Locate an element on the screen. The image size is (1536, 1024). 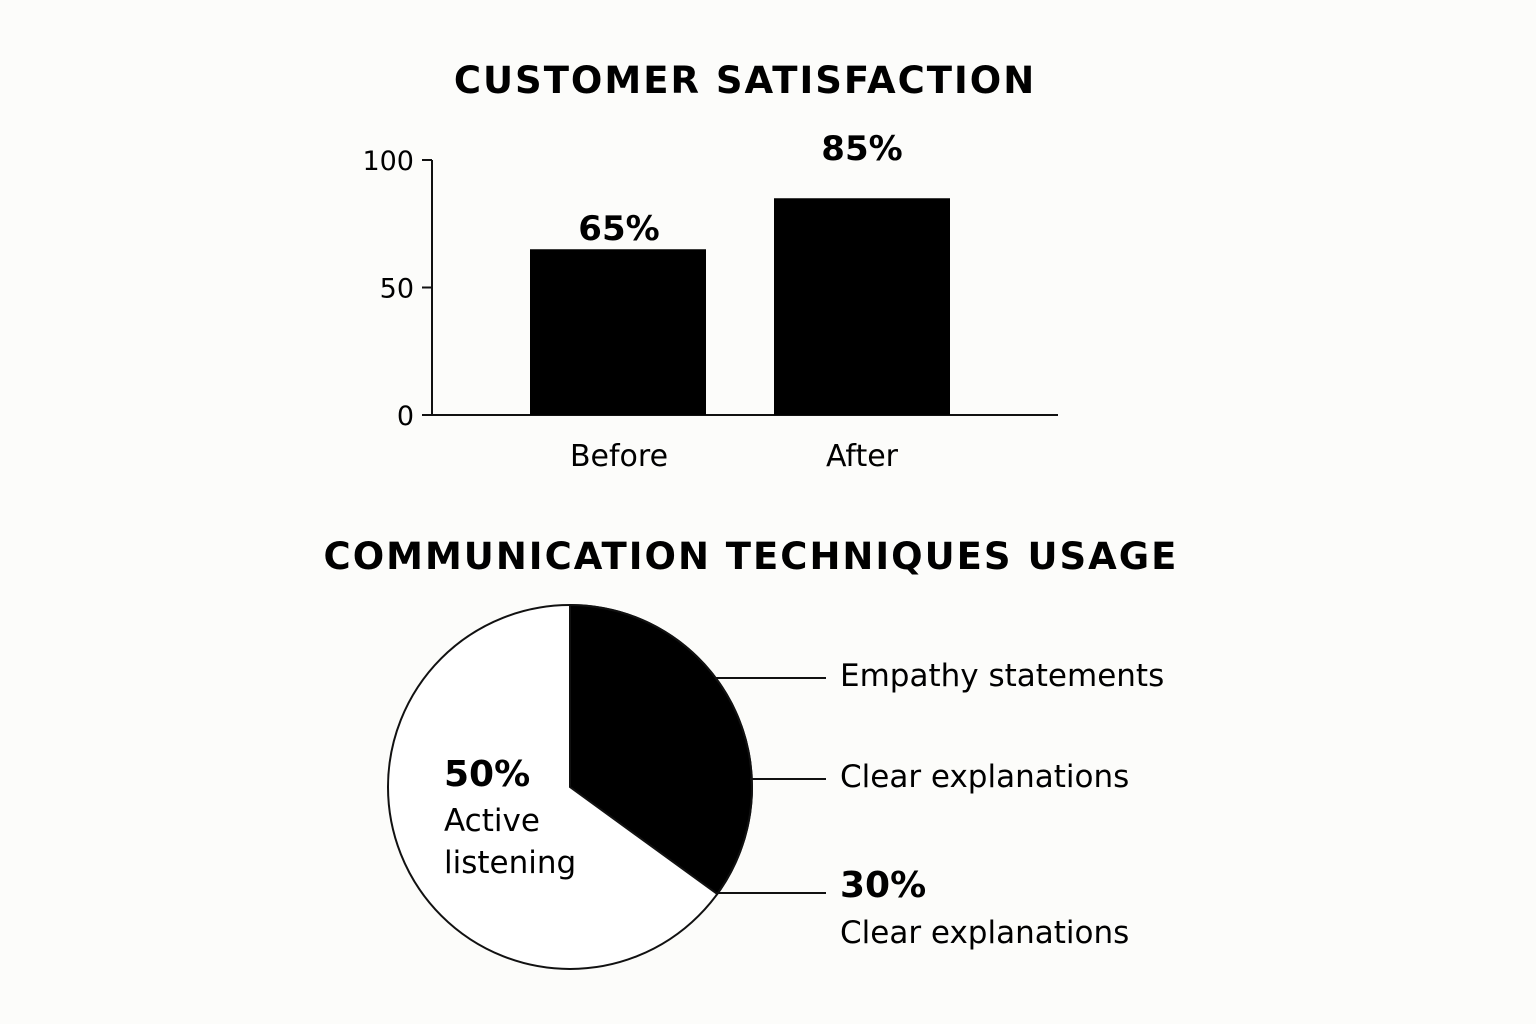
legend-item-empathy: Empathy statements is located at coordinates (1002, 676).